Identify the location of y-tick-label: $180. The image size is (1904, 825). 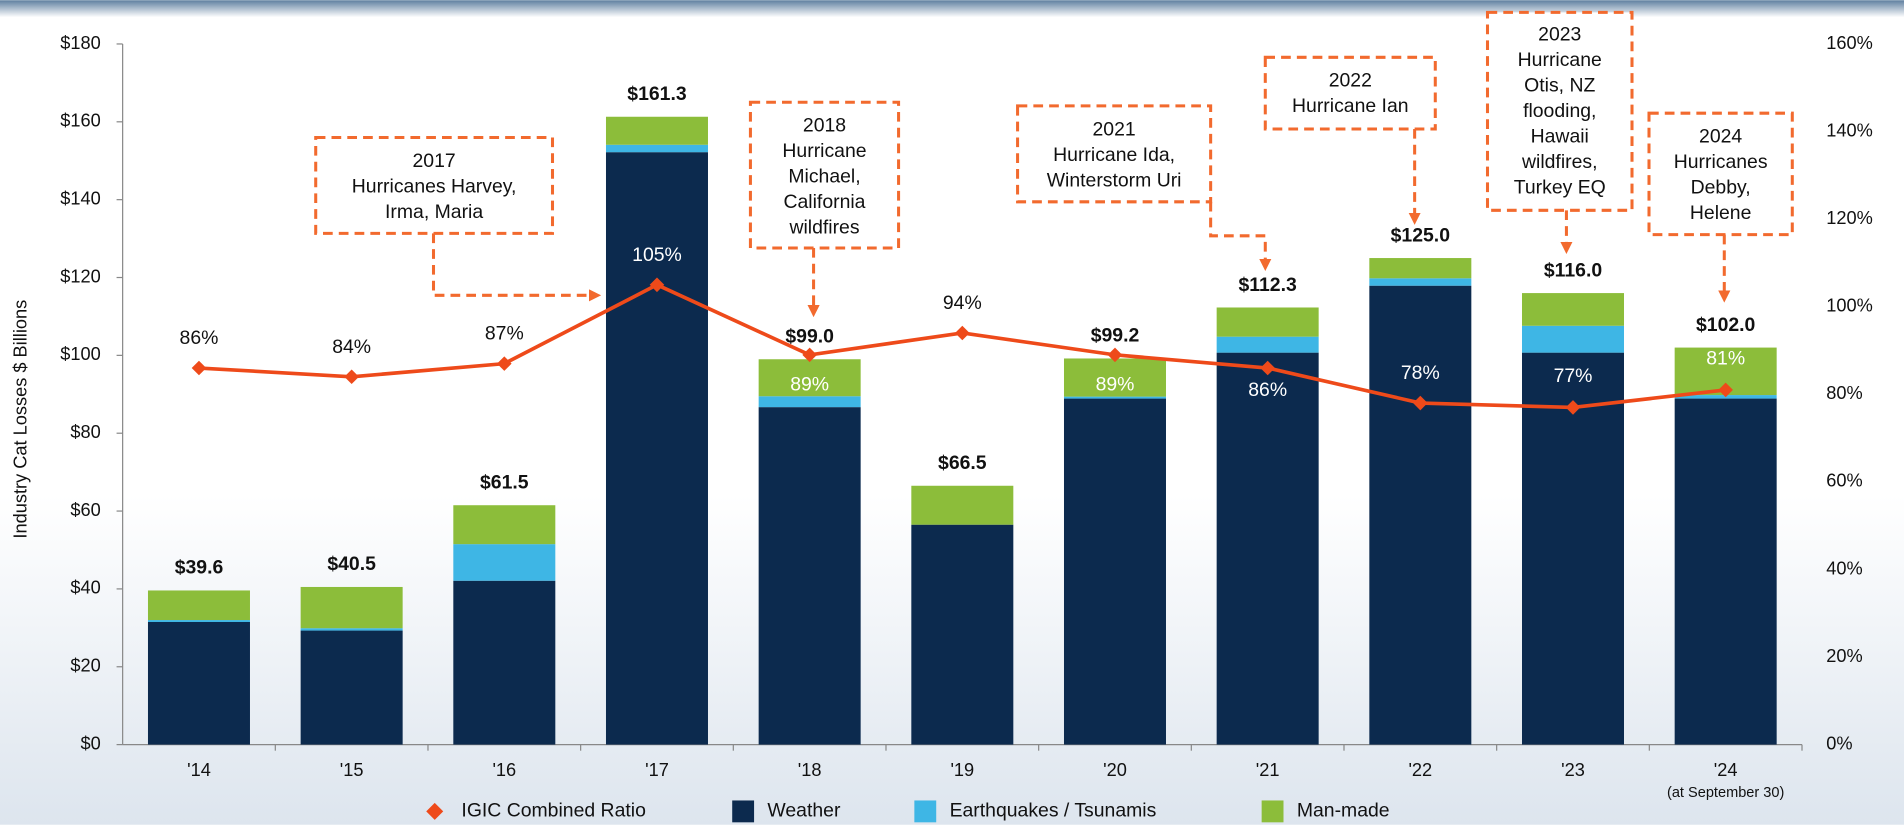
(80, 43).